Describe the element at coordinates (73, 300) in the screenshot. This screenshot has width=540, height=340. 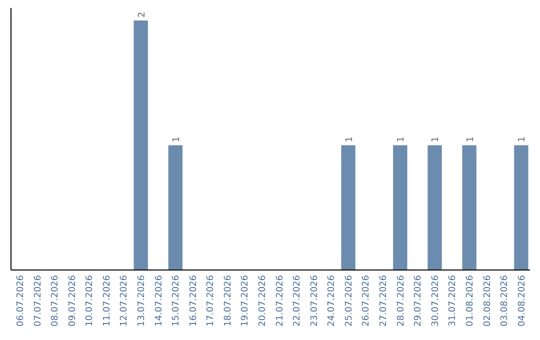
I see `x-tick-label: 09.07.2026` at that location.